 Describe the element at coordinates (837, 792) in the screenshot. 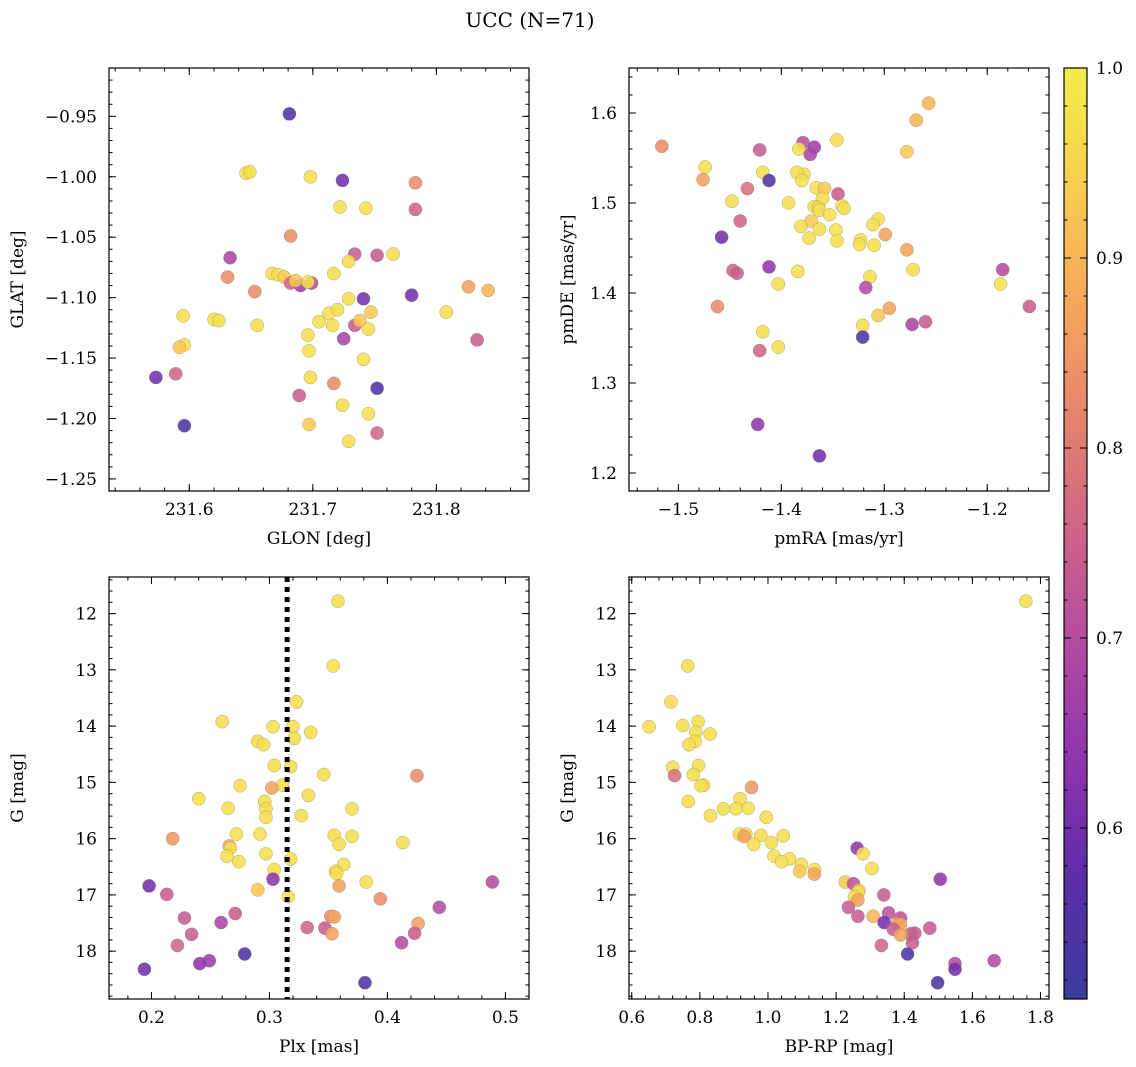

I see `scatter-points` at that location.